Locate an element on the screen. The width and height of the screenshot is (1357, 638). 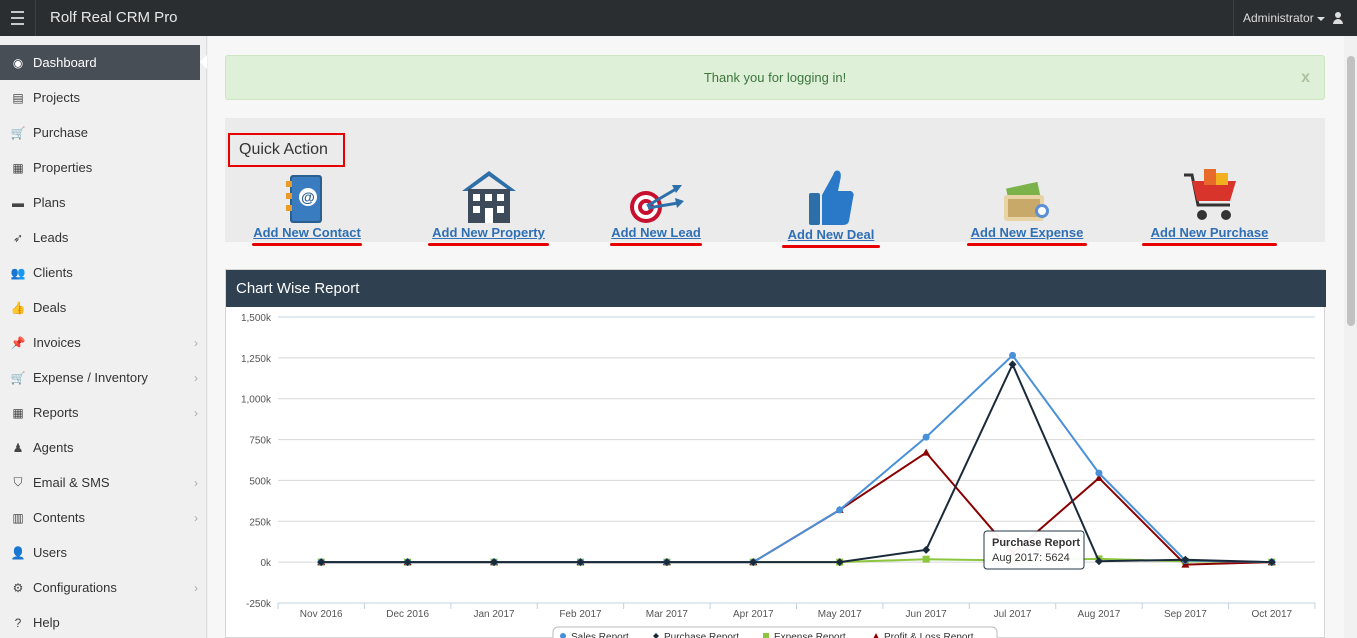
quick-action-add-new-property: Add New Property is located at coordinates (488, 204).